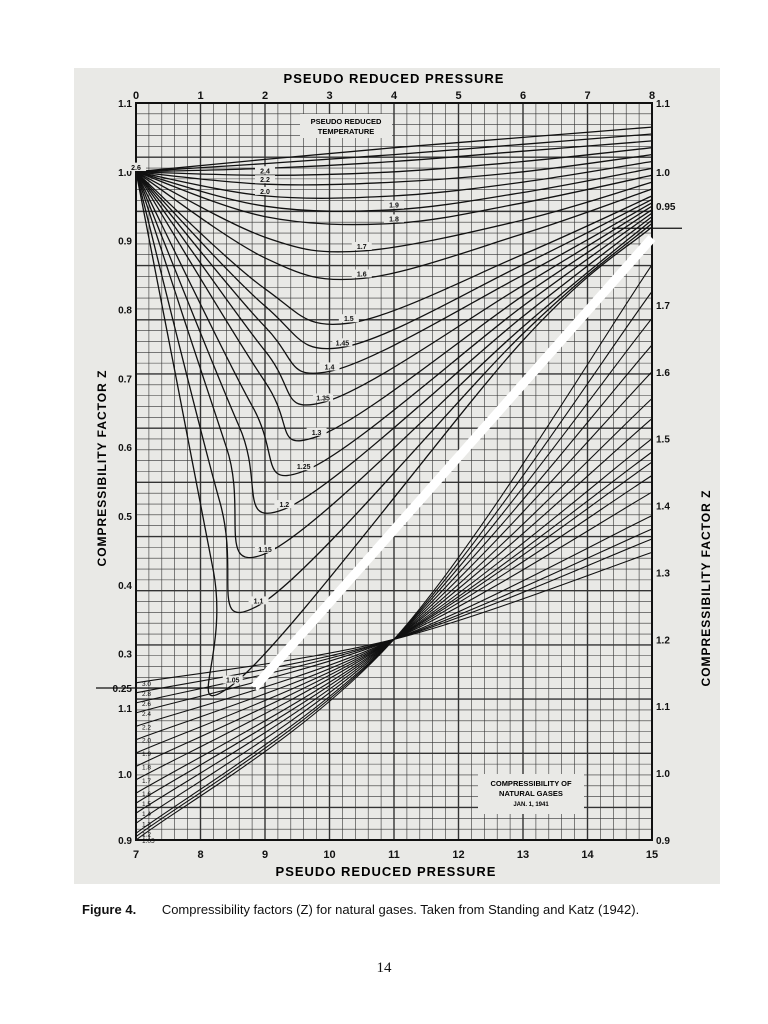 The width and height of the screenshot is (768, 1024). I want to click on upper-series-line-2.6, so click(394, 156).